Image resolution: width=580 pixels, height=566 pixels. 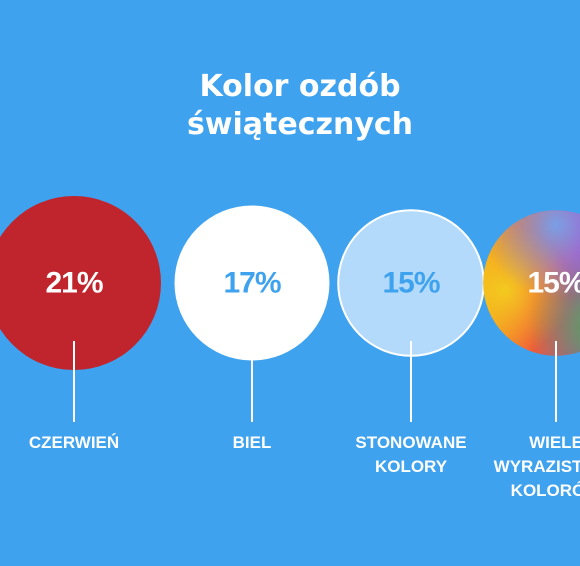 I want to click on bubble-3-category-label-line-2: KOLORY, so click(x=411, y=466).